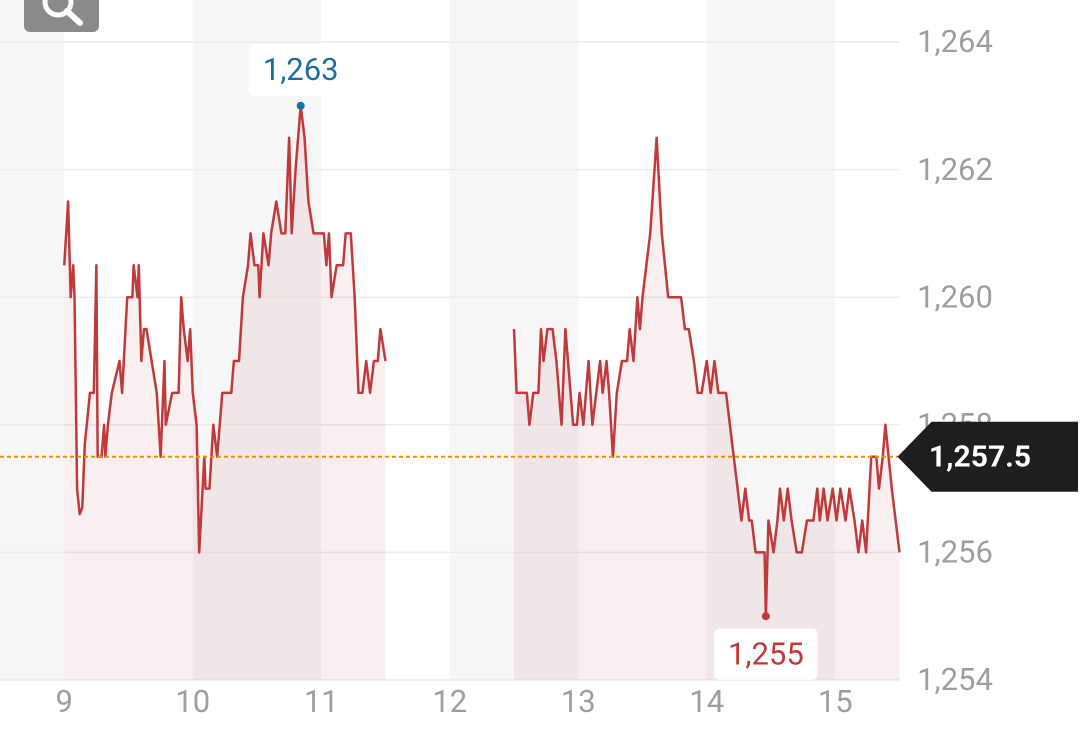 The width and height of the screenshot is (1080, 737). I want to click on search-icon-handle, so click(73, 17).